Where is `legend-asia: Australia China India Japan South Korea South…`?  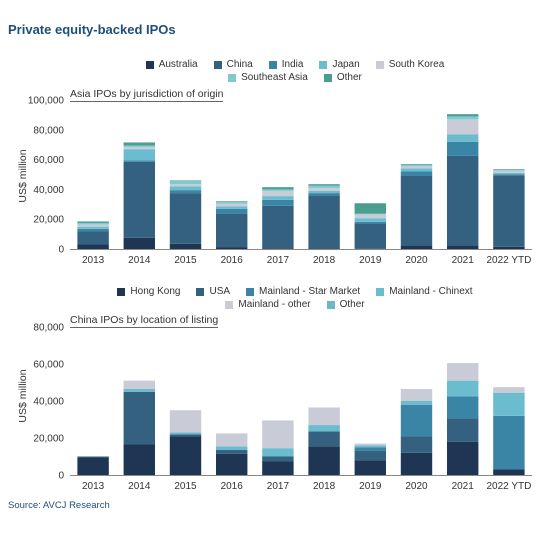 legend-asia: Australia China India Japan South Korea South… is located at coordinates (295, 71).